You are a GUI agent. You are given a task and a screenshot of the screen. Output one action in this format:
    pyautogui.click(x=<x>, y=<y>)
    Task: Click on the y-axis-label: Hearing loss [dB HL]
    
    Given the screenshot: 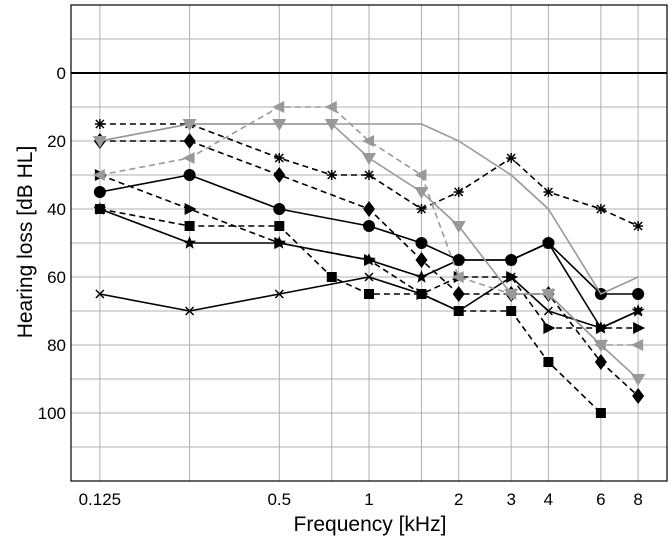 What is the action you would take?
    pyautogui.click(x=25, y=242)
    